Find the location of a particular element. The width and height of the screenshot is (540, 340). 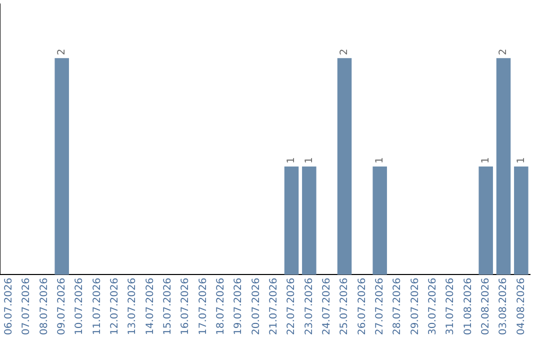

x-tick-label: 23.07.2026 is located at coordinates (309, 307).